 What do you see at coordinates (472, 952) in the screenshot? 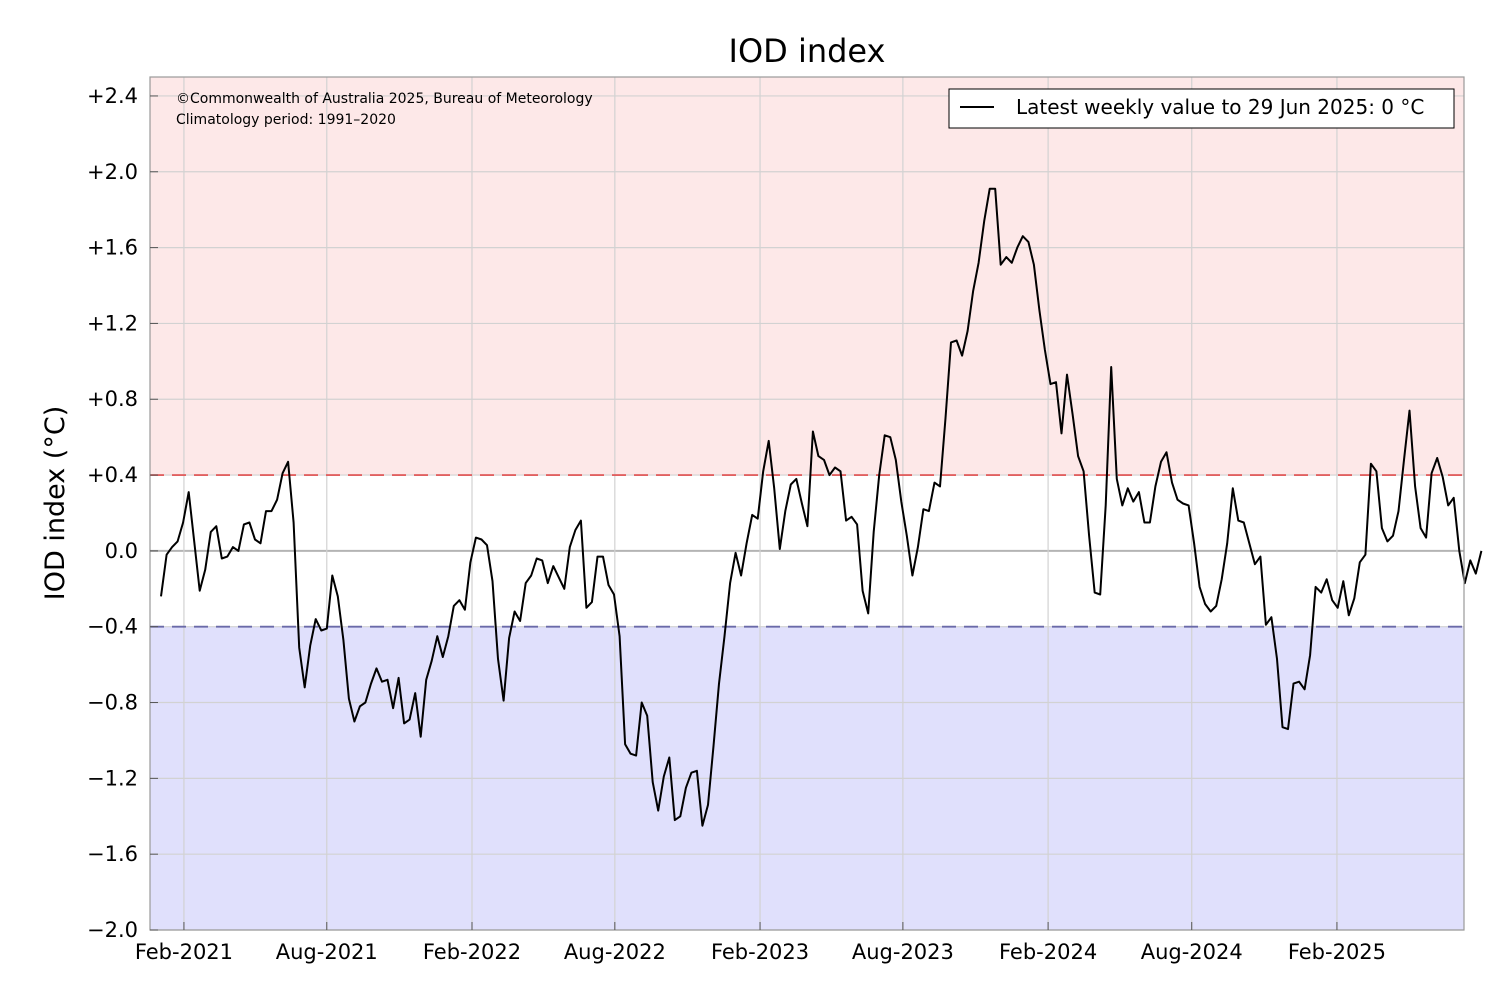
I see `x-tick-label: Feb-2022` at bounding box center [472, 952].